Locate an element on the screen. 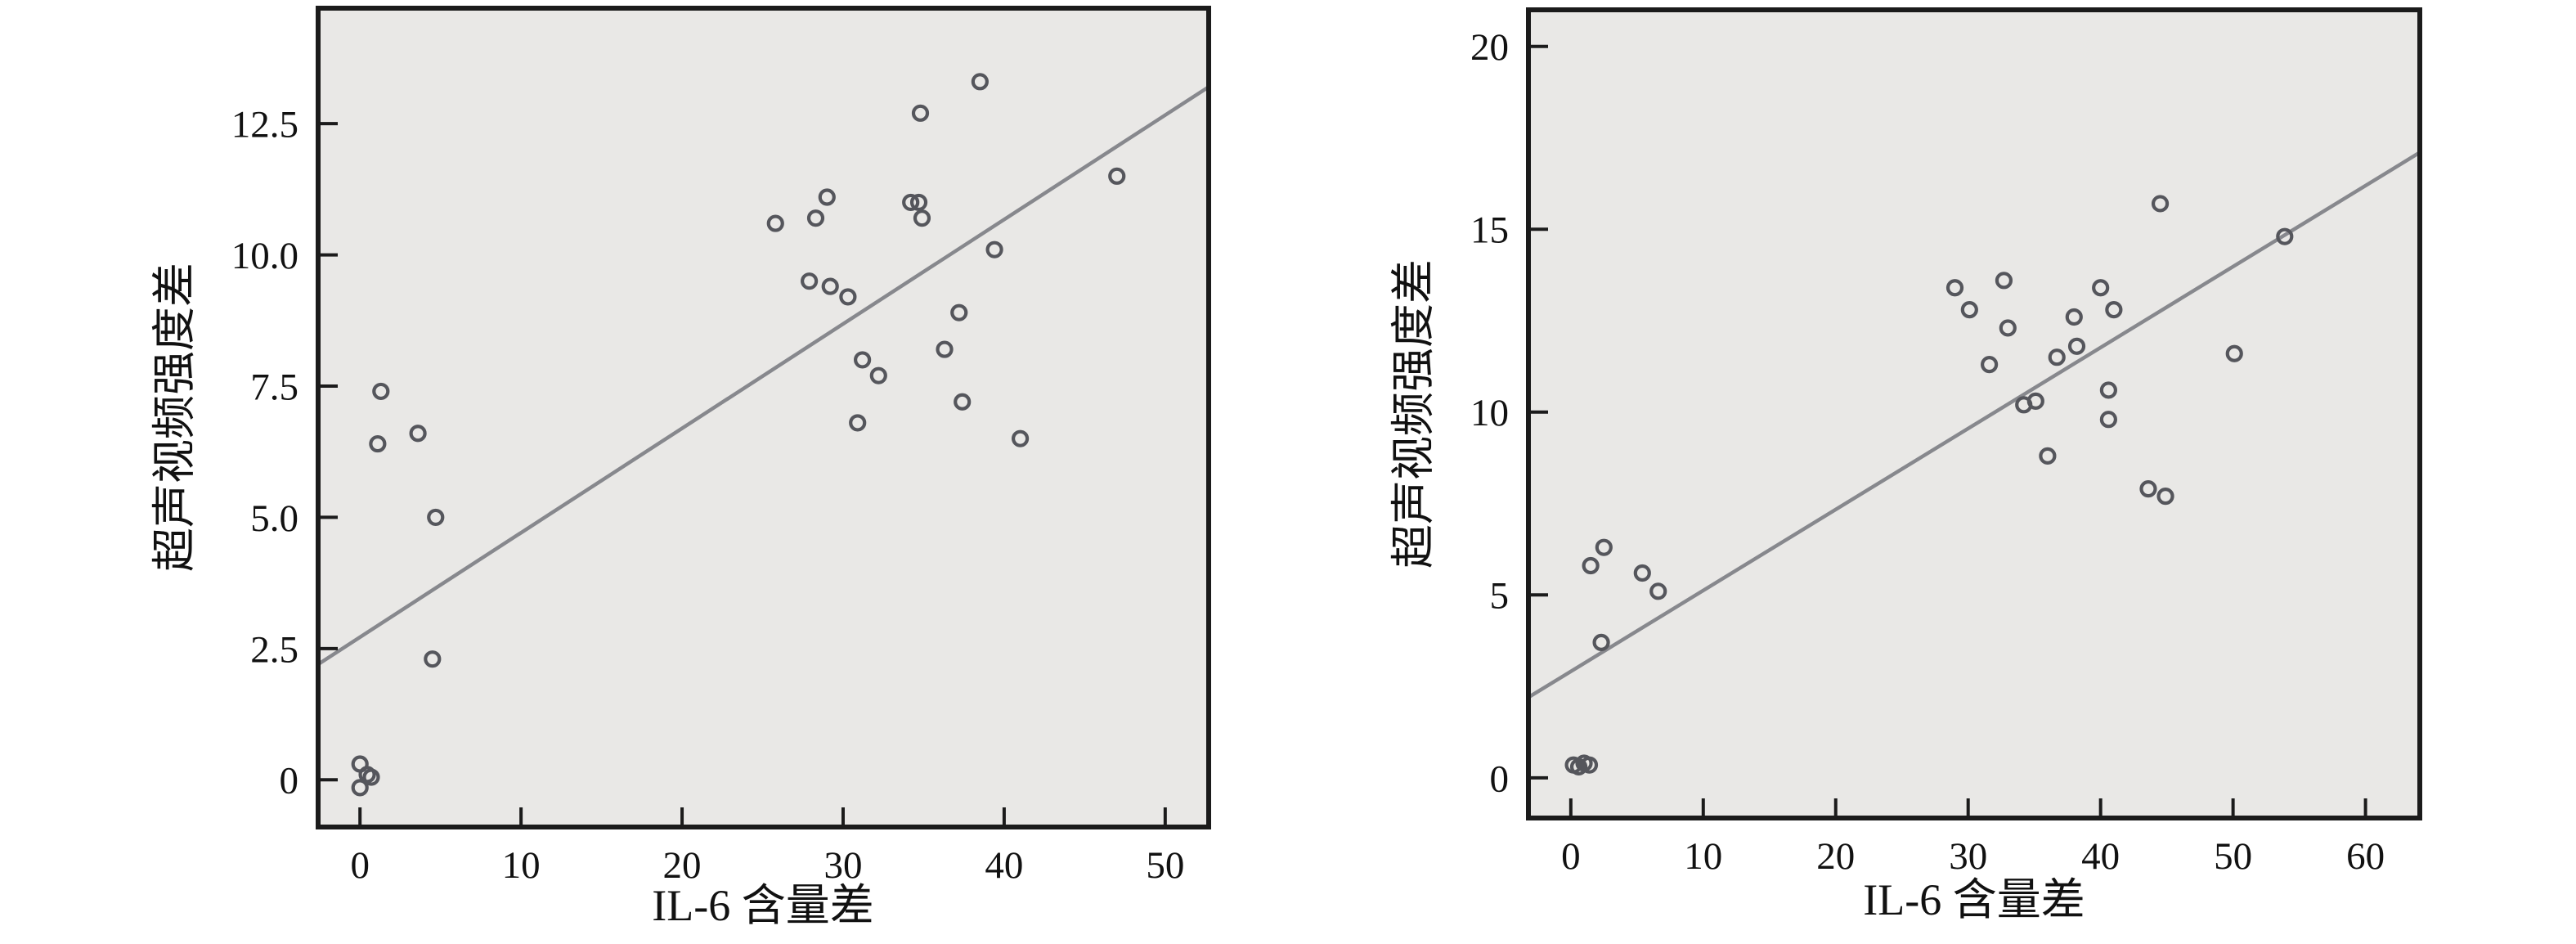 This screenshot has height=944, width=2576. y-tick-label: 12.5 is located at coordinates (264, 125).